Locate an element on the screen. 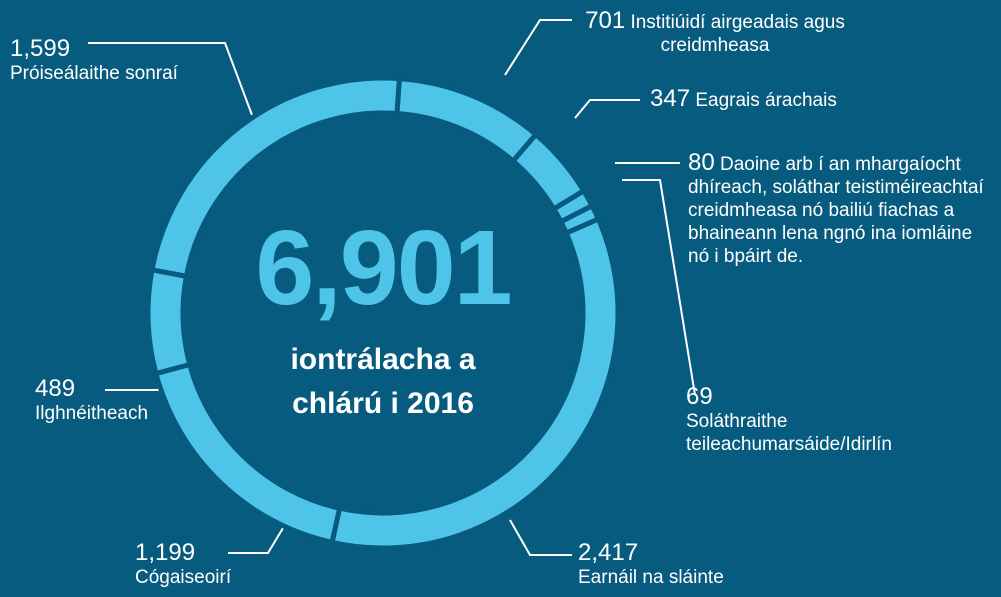 This screenshot has width=1001, height=597. slice-label: 489 Ilghnéitheach is located at coordinates (135, 400).